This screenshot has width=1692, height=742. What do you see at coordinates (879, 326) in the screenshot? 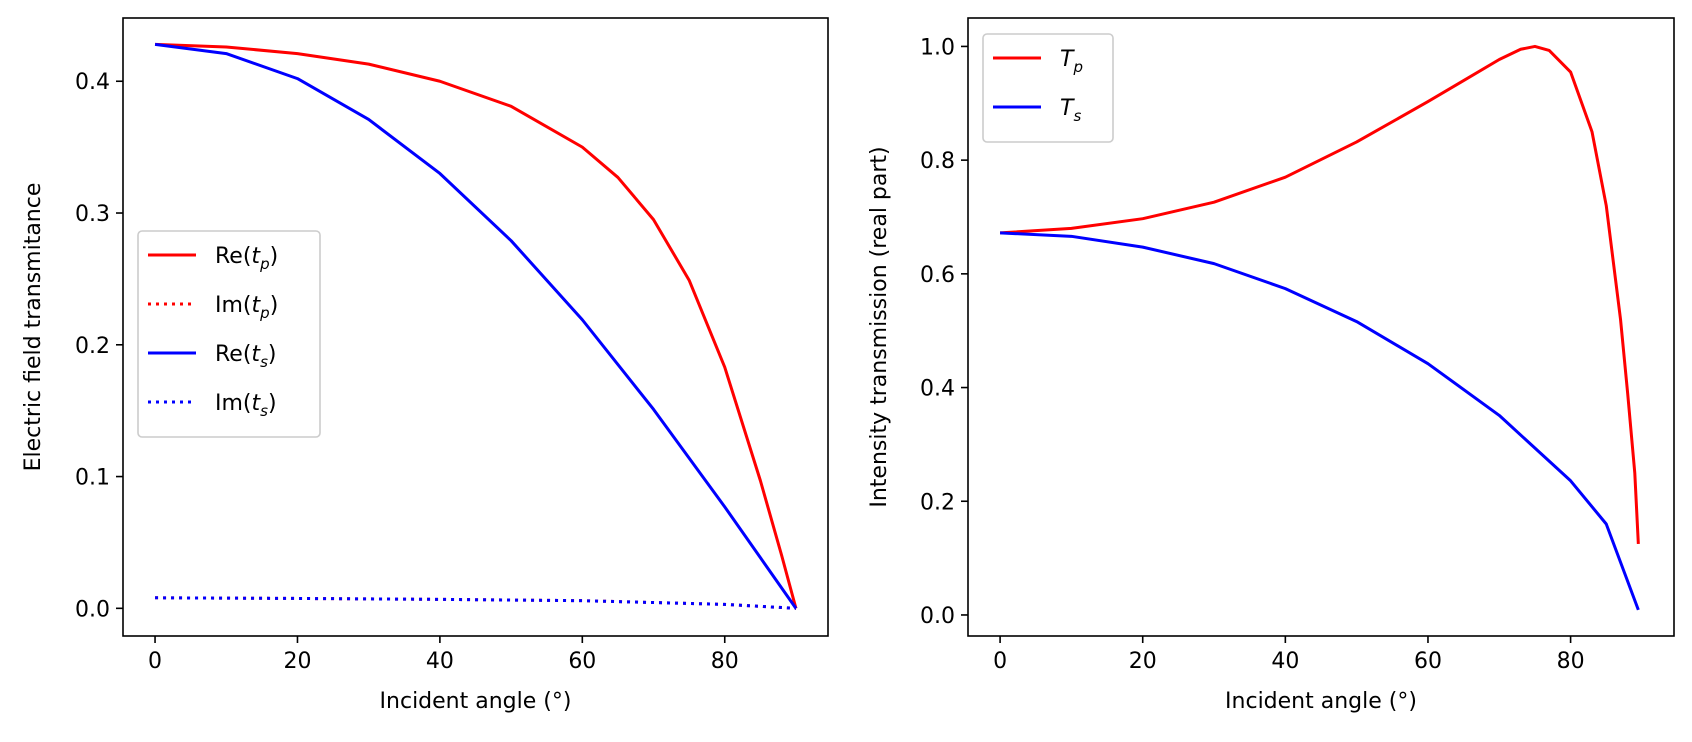
I see `y-axis-label: Intensity transmission (real part)` at bounding box center [879, 326].